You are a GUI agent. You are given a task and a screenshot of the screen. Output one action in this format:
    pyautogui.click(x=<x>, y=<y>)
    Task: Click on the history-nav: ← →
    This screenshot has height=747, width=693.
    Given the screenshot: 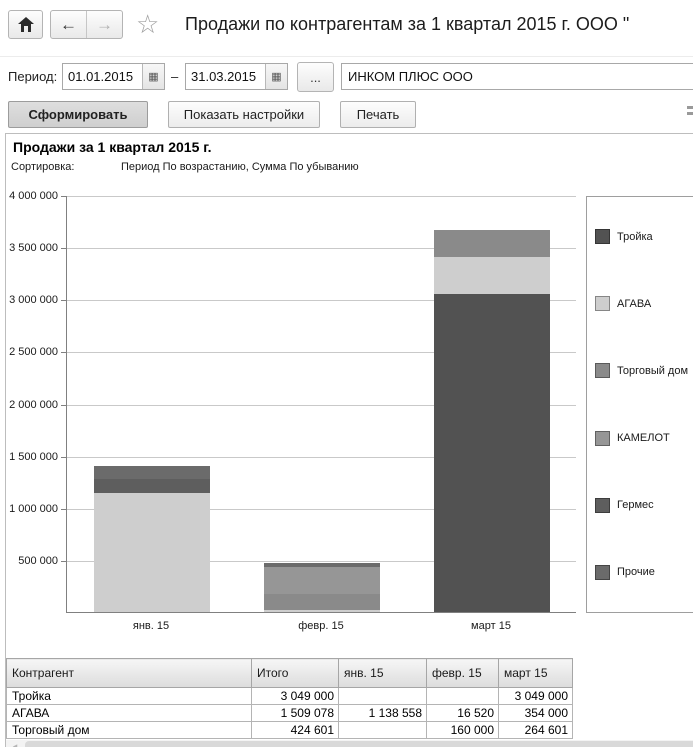 What is the action you would take?
    pyautogui.click(x=86, y=24)
    